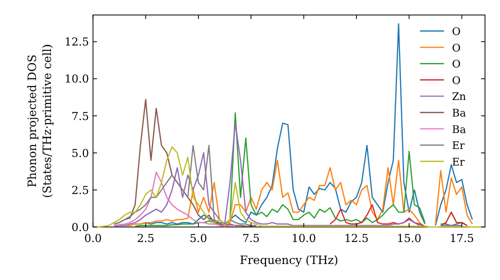 The height and width of the screenshot is (280, 500). I want to click on x-tick-label: 17.5, so click(462, 238).